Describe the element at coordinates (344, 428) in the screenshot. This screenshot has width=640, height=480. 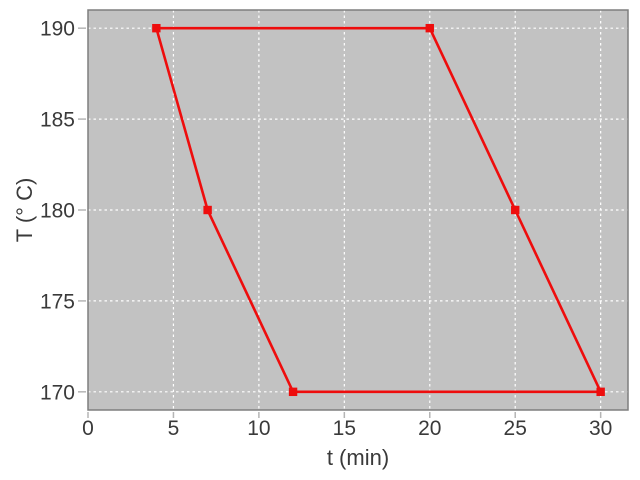
I see `x-tick-label: 15` at that location.